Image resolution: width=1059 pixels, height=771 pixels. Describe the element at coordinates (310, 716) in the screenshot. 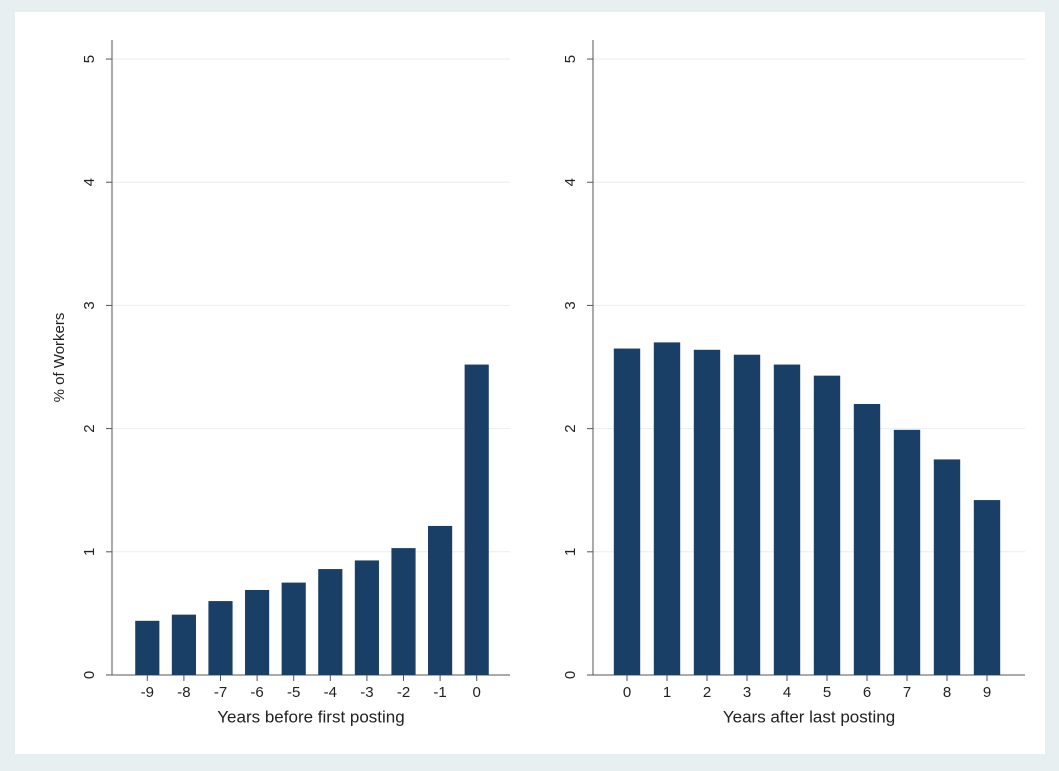

I see `x-axis-label: Years before first posting` at that location.